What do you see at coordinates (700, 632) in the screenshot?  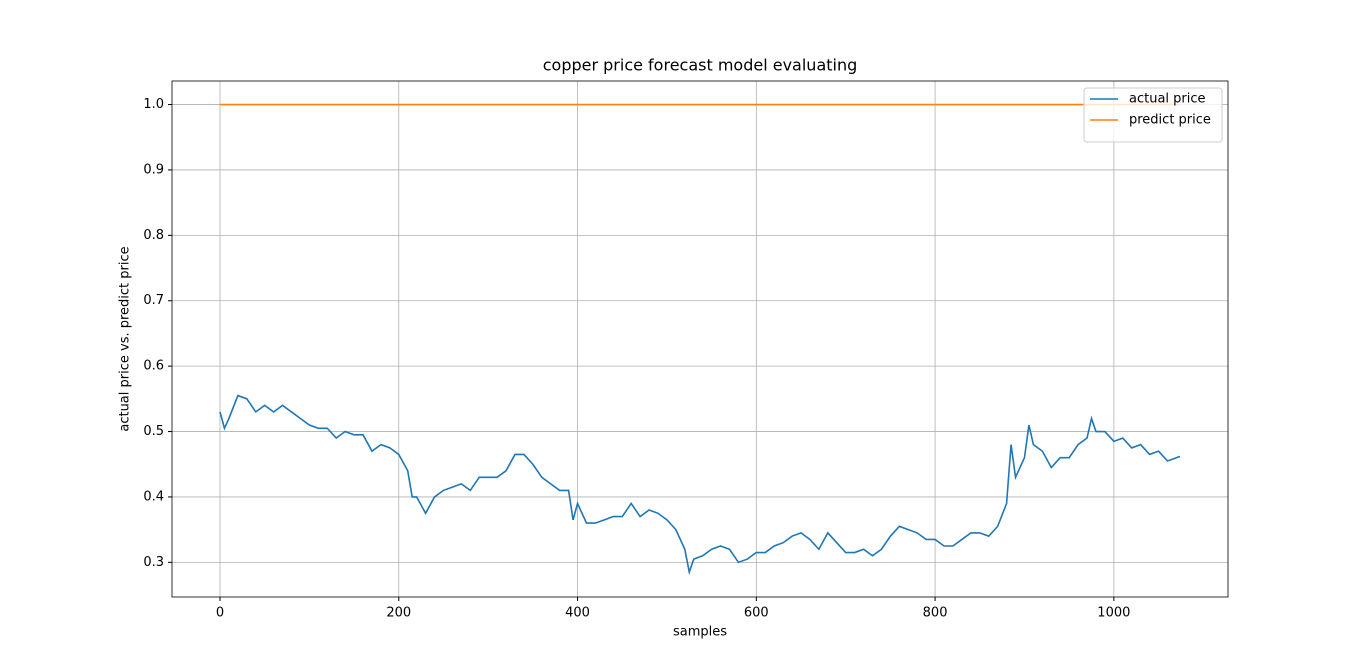 I see `x-axis-label: samples` at bounding box center [700, 632].